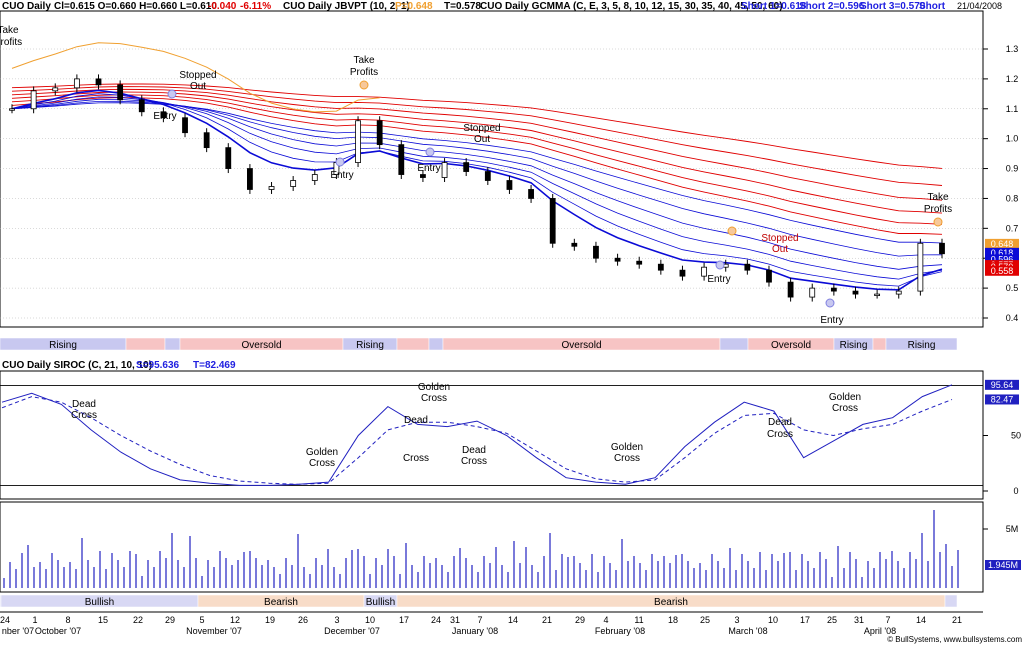 This screenshot has height=645, width=1024. Describe the element at coordinates (1012, 109) in the screenshot. I see `price-tick-label: 1.1` at that location.